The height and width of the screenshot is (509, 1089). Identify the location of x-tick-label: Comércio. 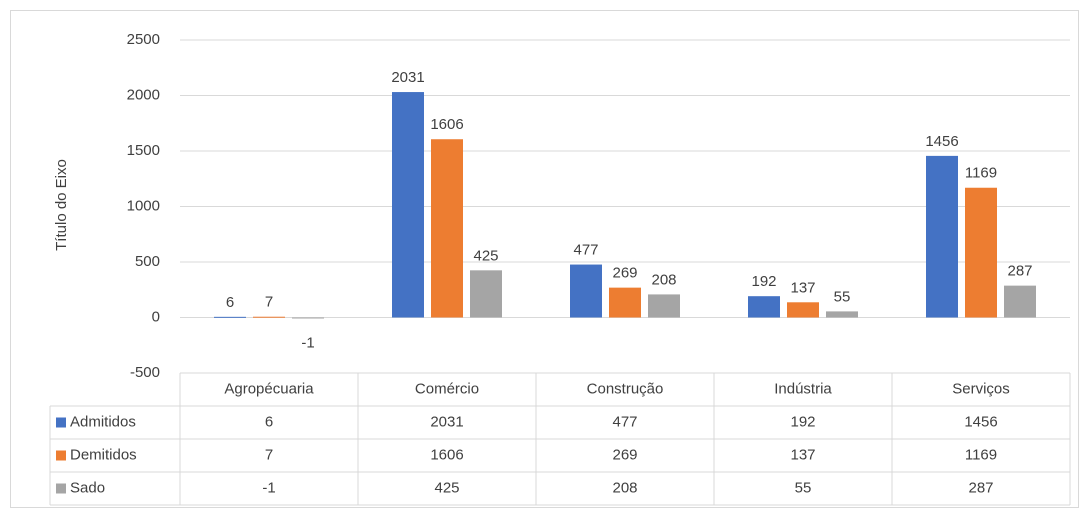
(447, 388).